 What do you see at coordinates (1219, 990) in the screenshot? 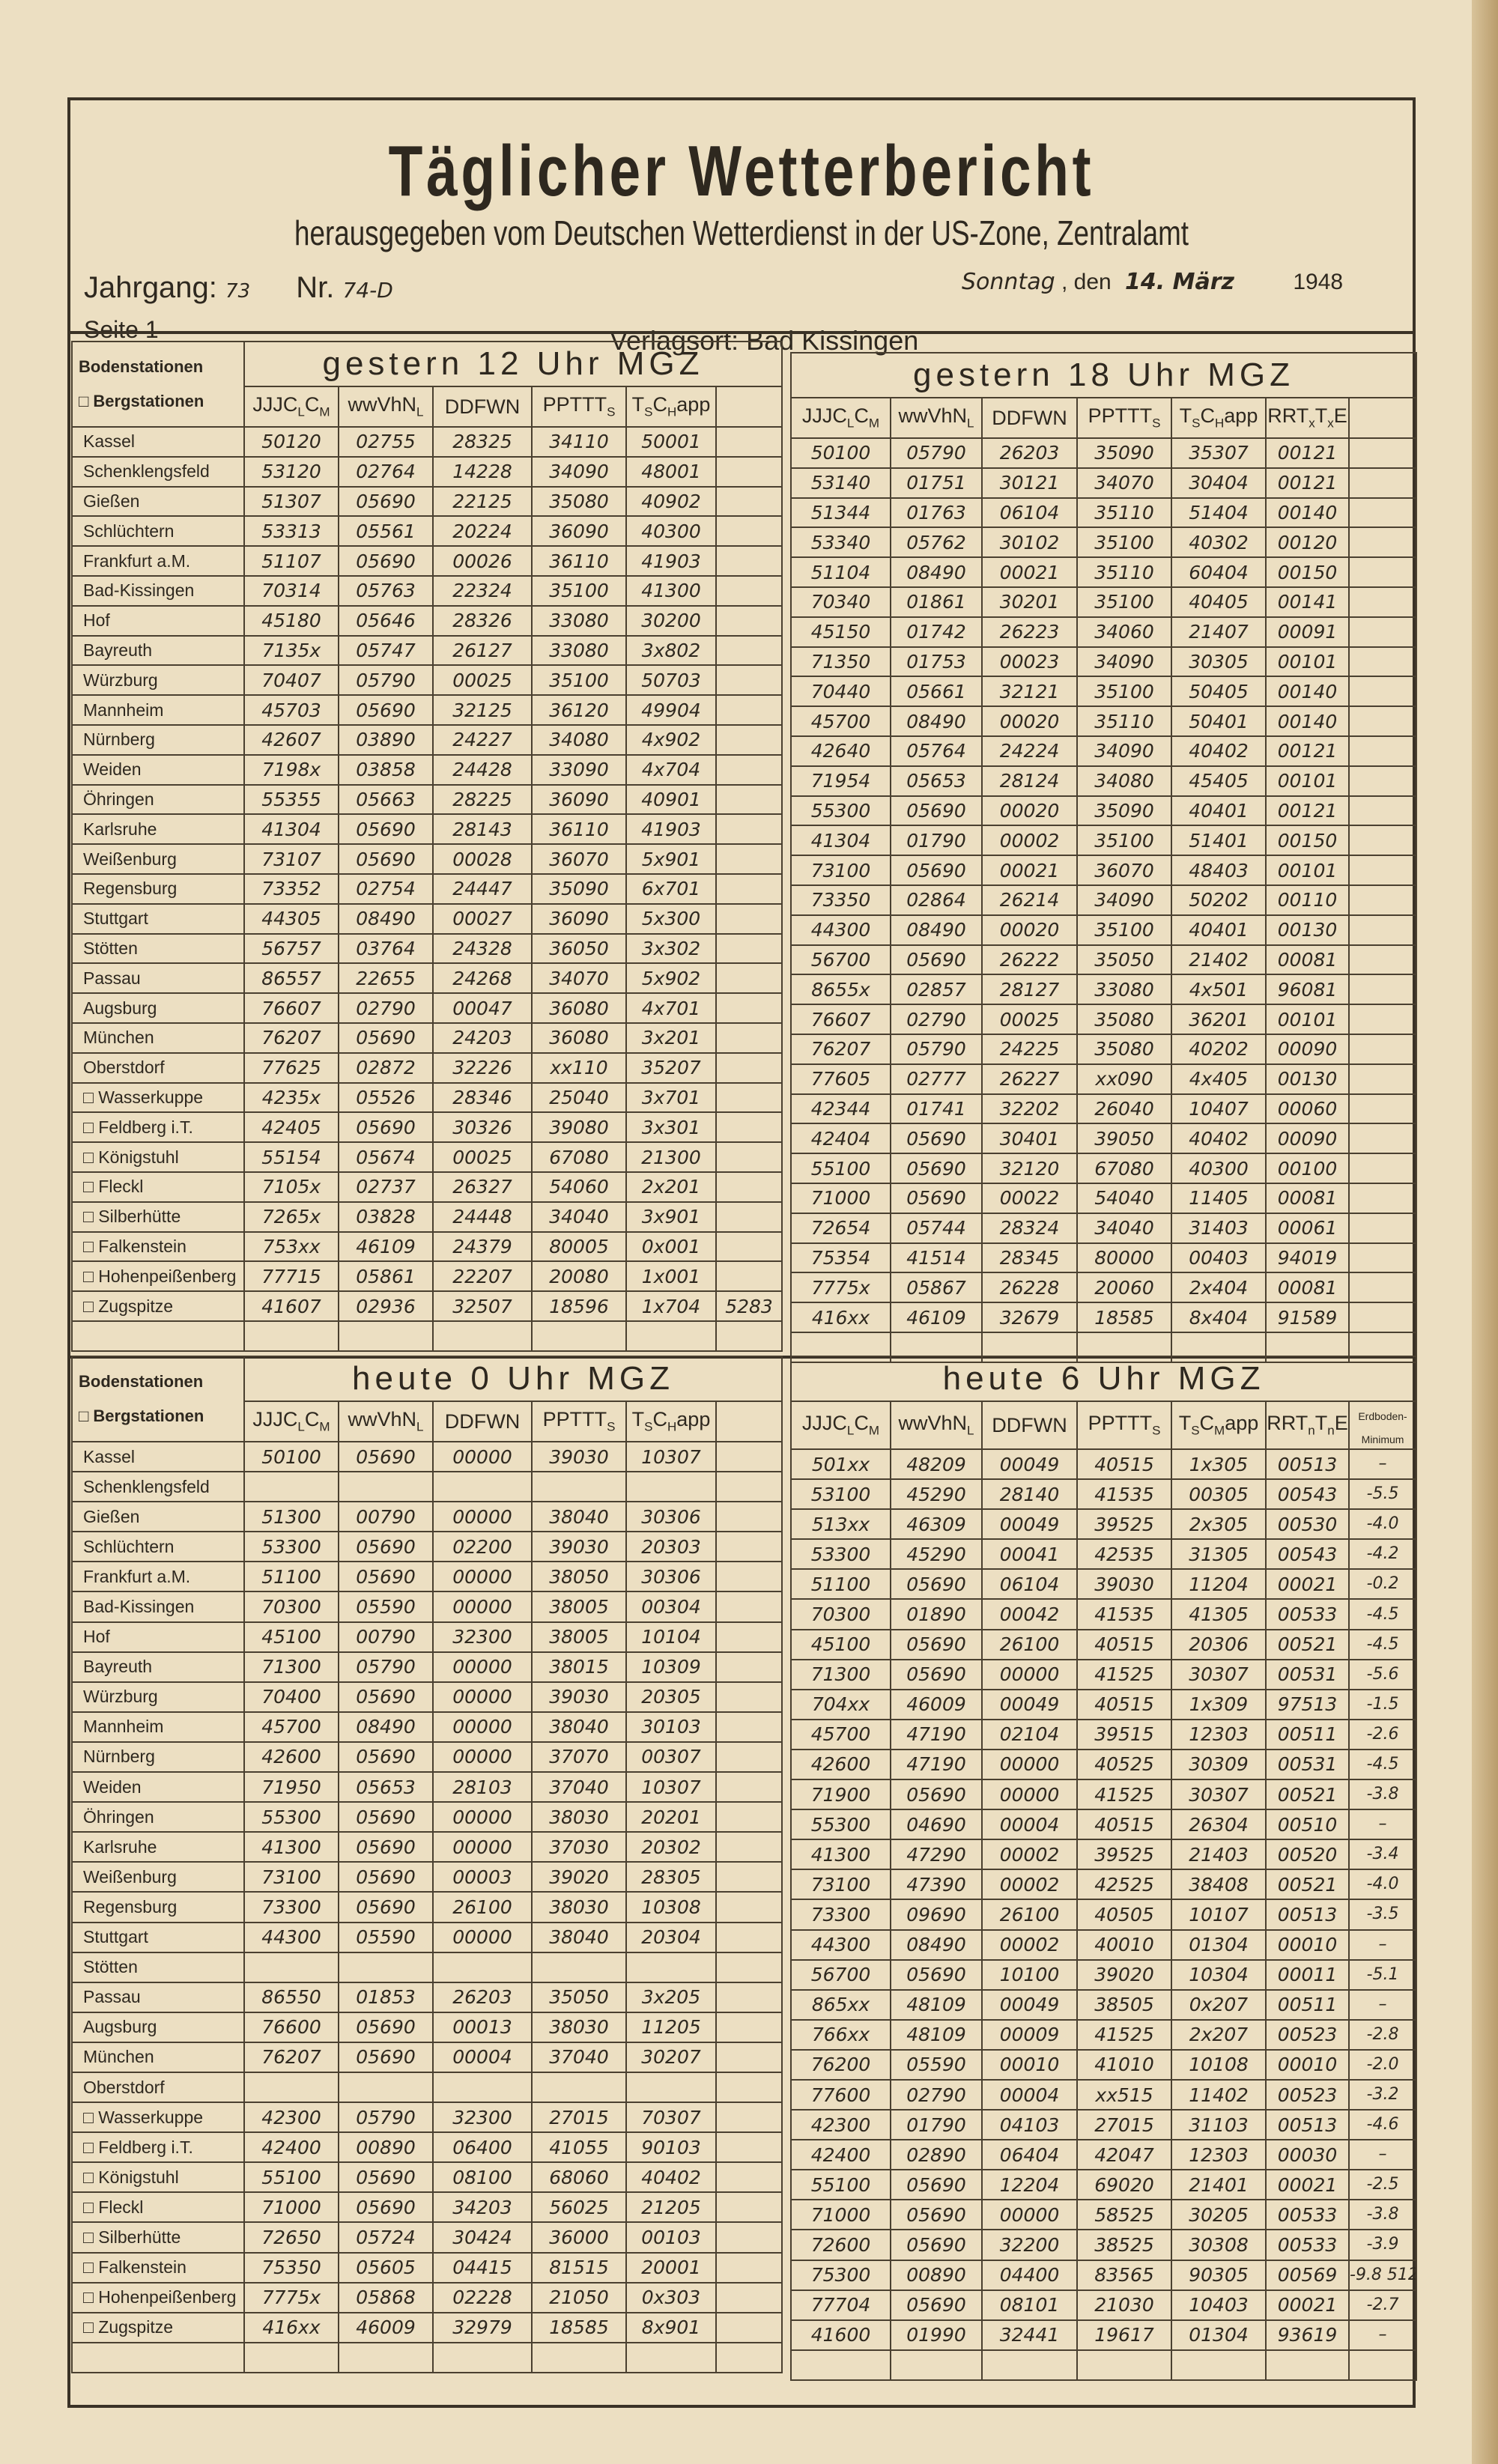
I see `observation-cell: 4x501` at bounding box center [1219, 990].